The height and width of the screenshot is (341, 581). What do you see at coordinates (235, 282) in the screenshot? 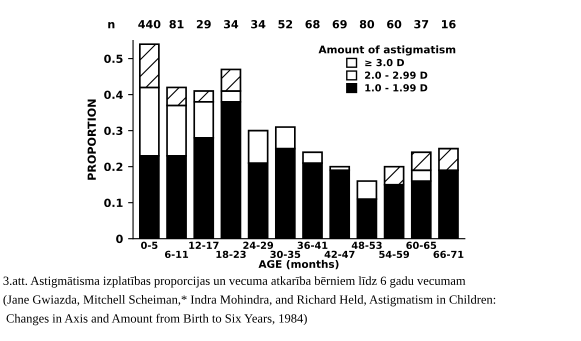
I see `text: 3.att. Astigmātisma izplatības proporcijas un vecuma atkarība bērniem līdz 6 gadu vecumam` at bounding box center [235, 282].